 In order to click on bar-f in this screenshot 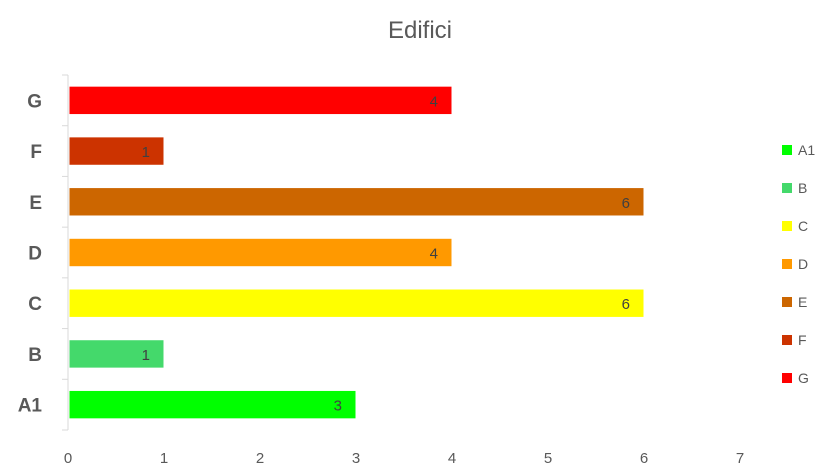, I will do `click(116, 151)`.